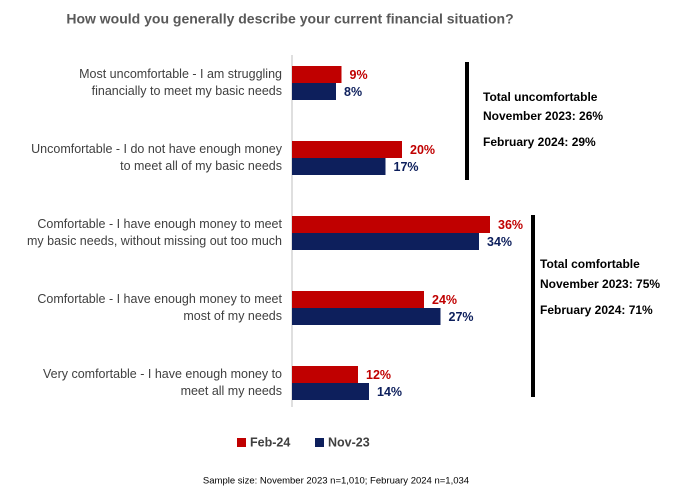 This screenshot has height=500, width=673. Describe the element at coordinates (359, 75) in the screenshot. I see `value-label: 9%` at that location.